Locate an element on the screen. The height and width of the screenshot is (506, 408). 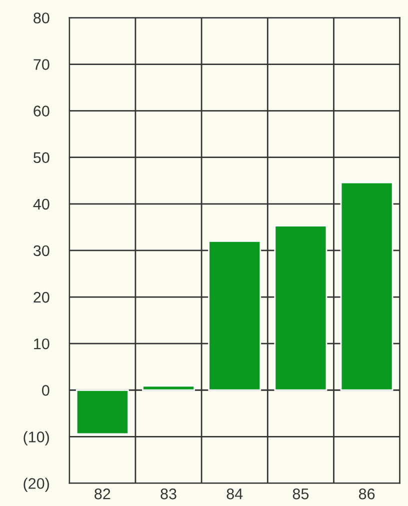
y-tick-label: 70 is located at coordinates (42, 64).